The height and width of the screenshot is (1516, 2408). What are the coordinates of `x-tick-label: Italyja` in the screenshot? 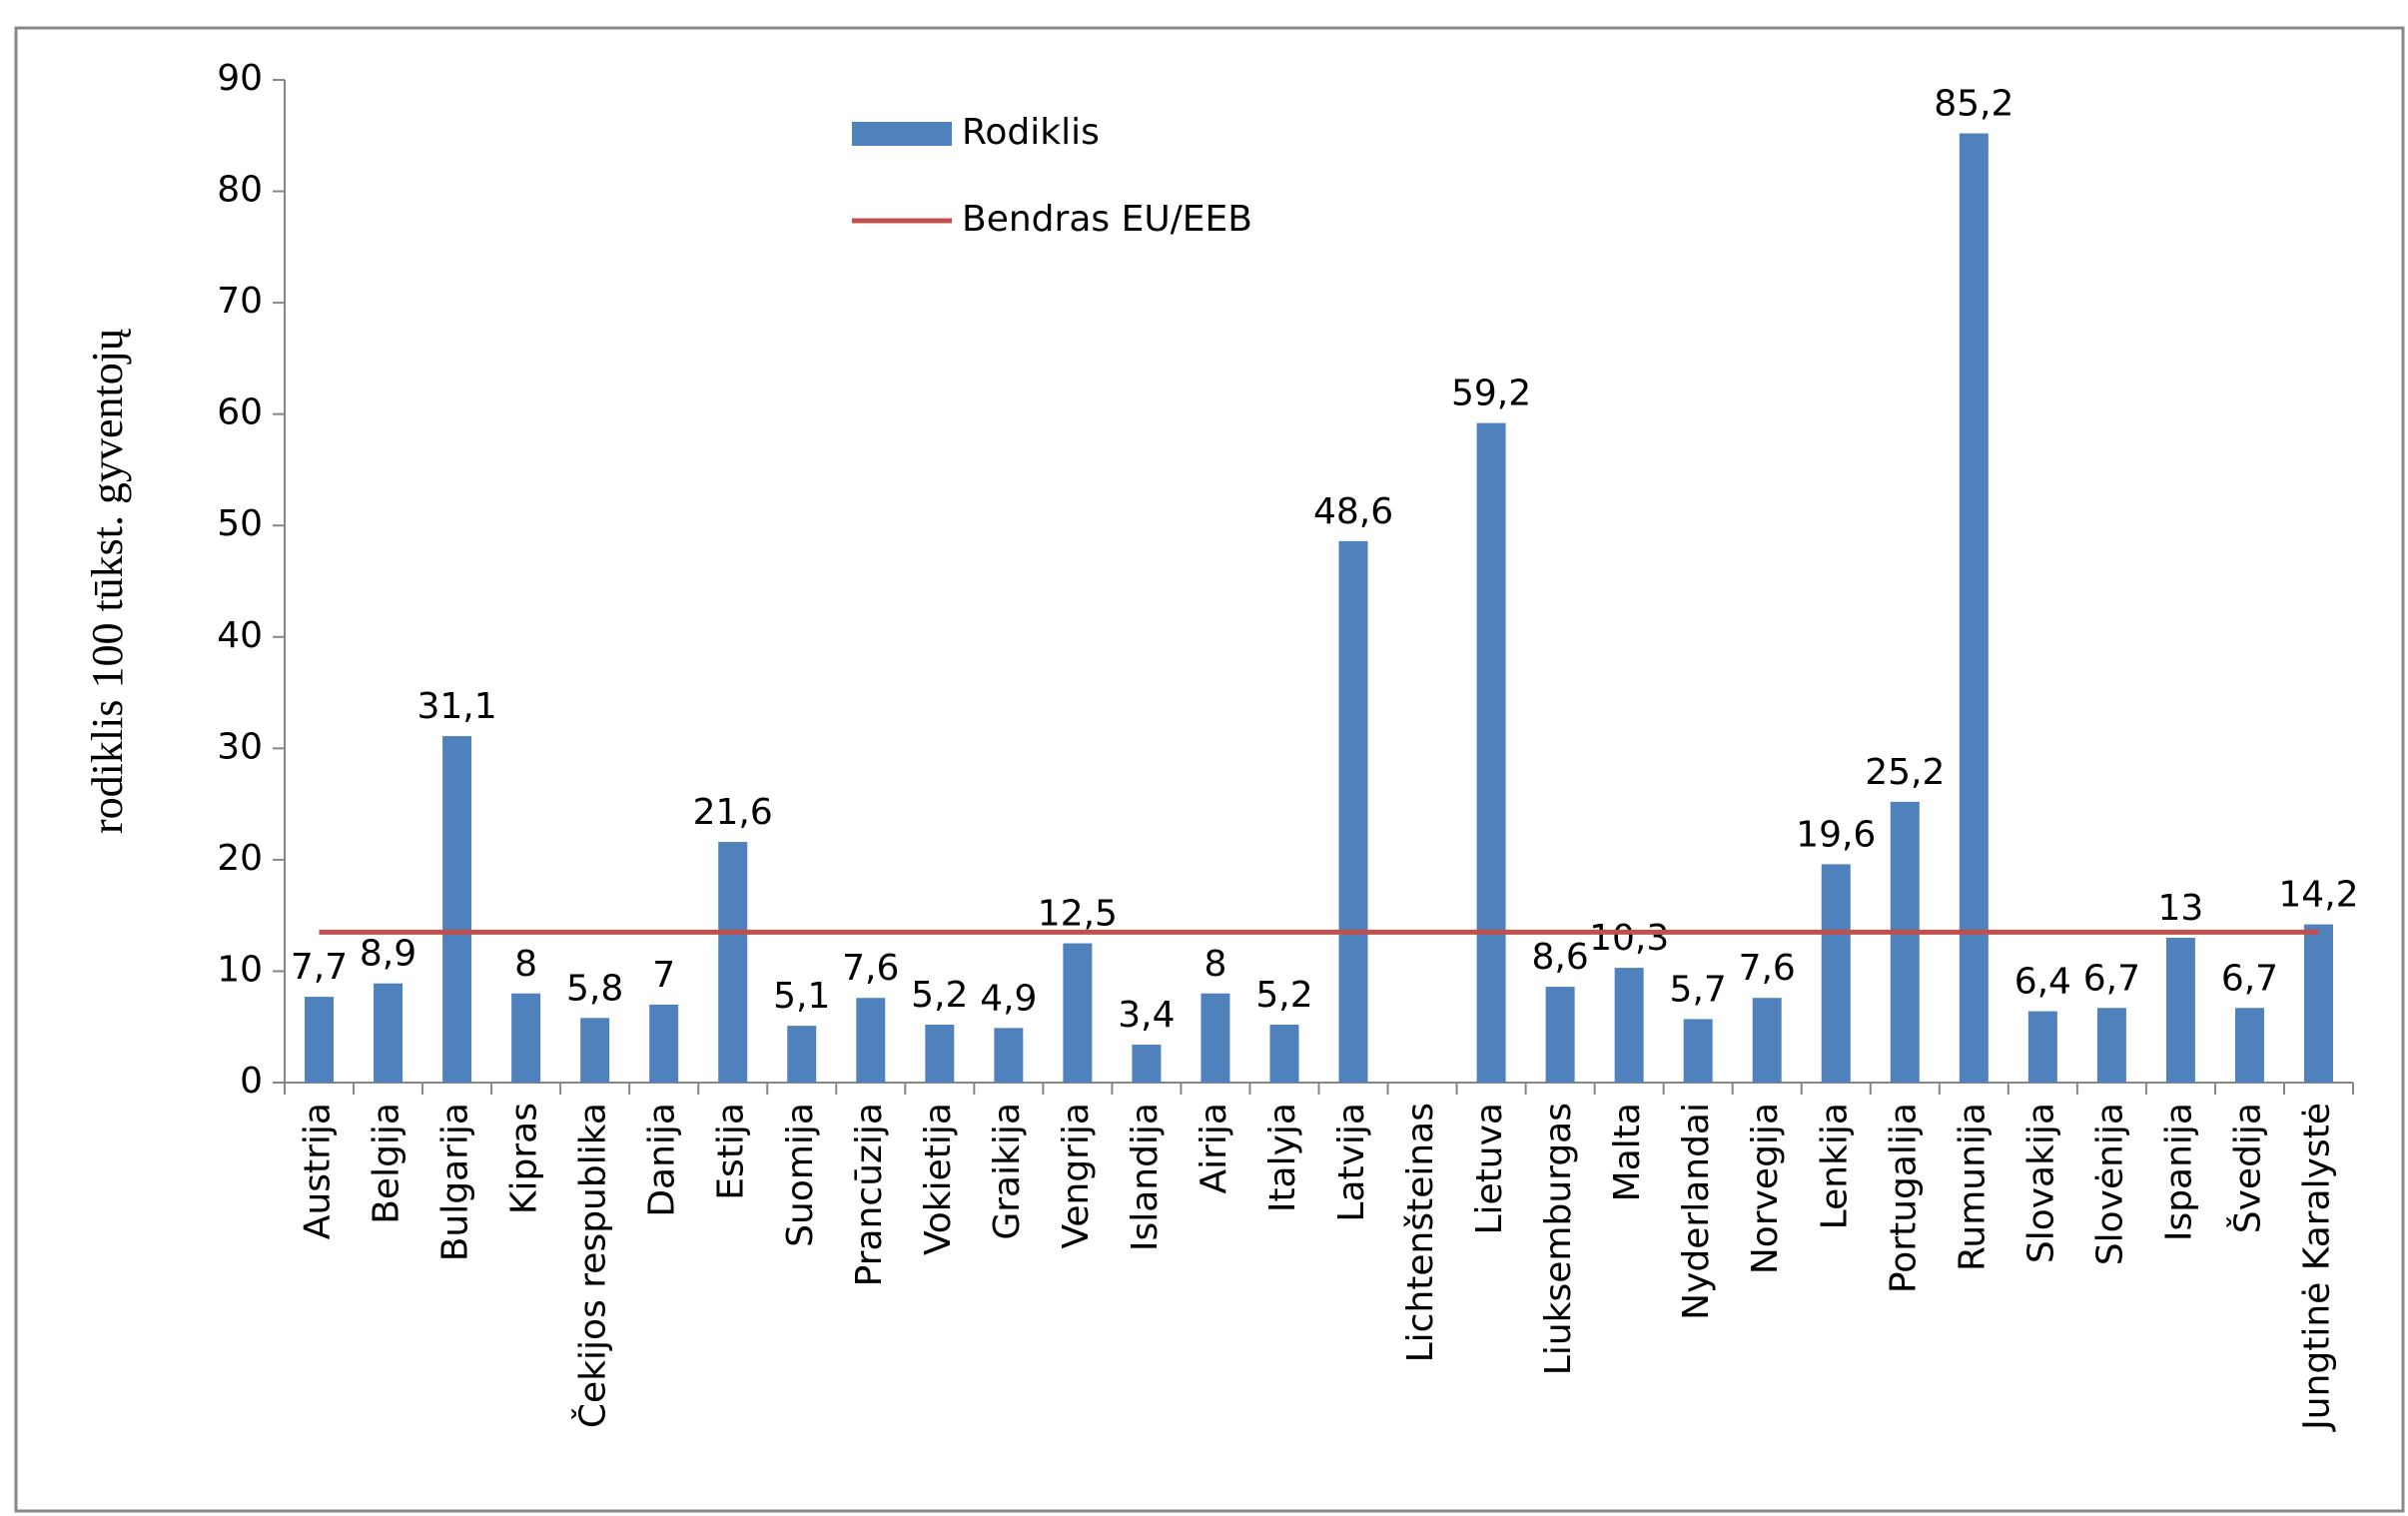 It's located at (1282, 1157).